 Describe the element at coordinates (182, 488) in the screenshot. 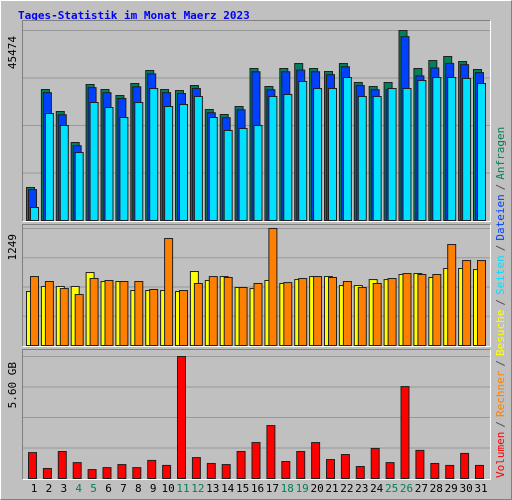

I see `x-tick-label: 11` at that location.